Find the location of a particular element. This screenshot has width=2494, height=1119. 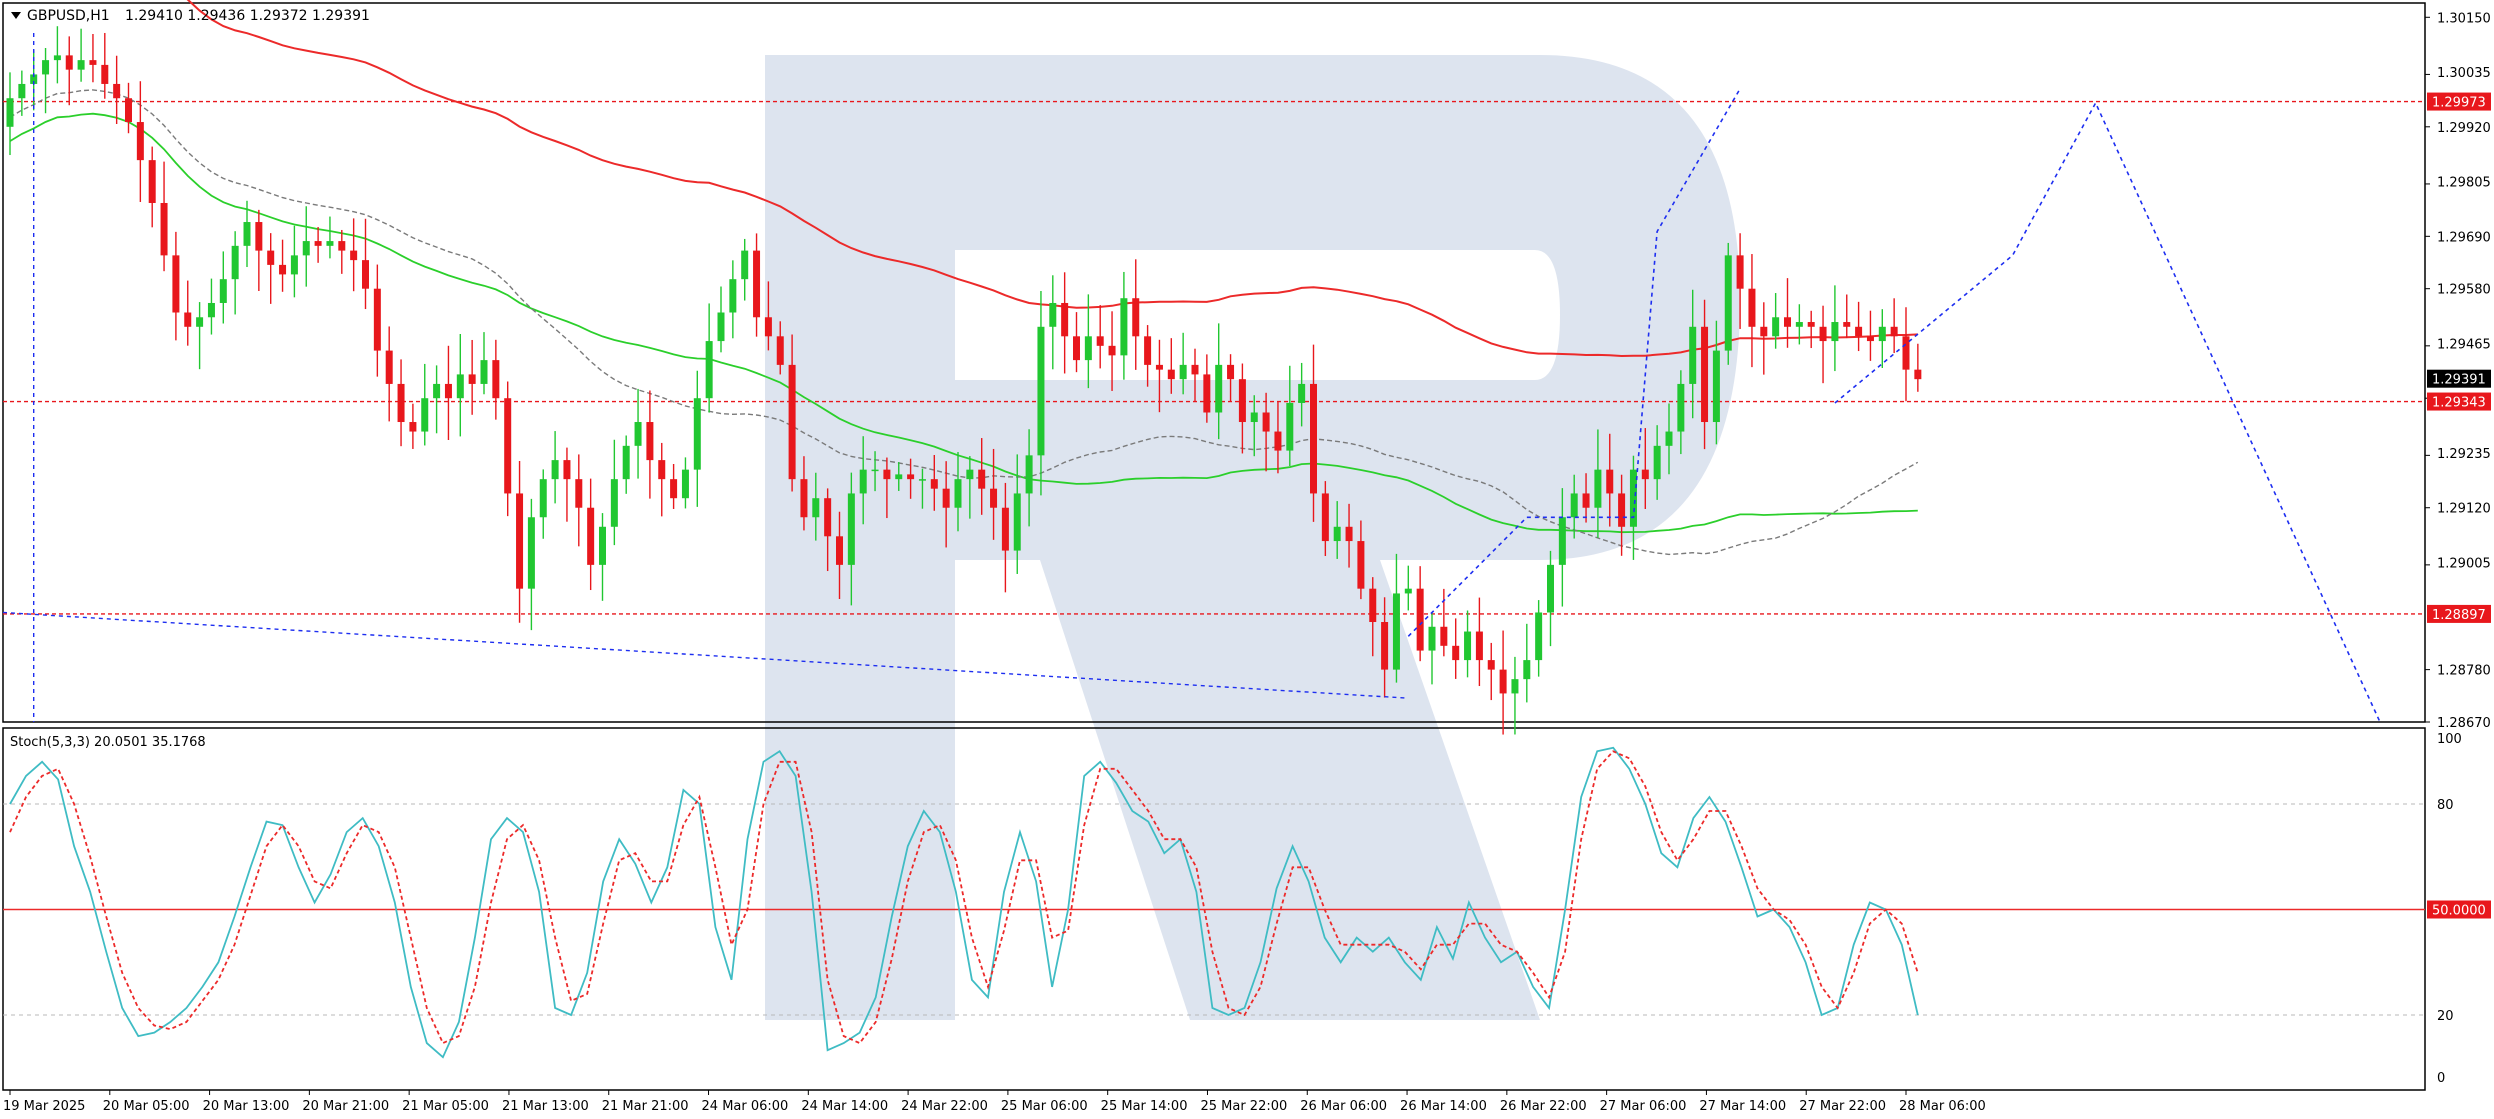

time-axis-label: 19 Mar 2025 is located at coordinates (44, 1106).